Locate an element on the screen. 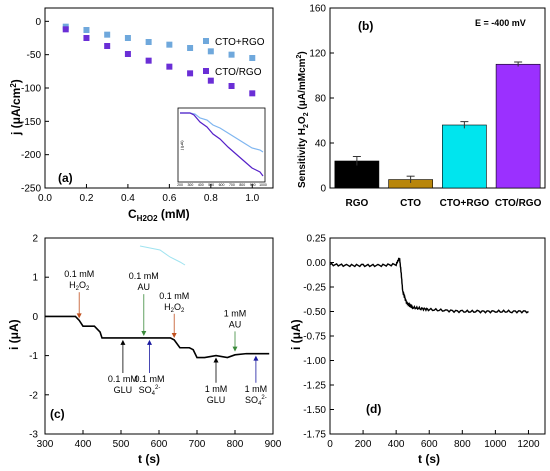 This screenshot has width=550, height=471. x-tick-label: 0 is located at coordinates (330, 444).